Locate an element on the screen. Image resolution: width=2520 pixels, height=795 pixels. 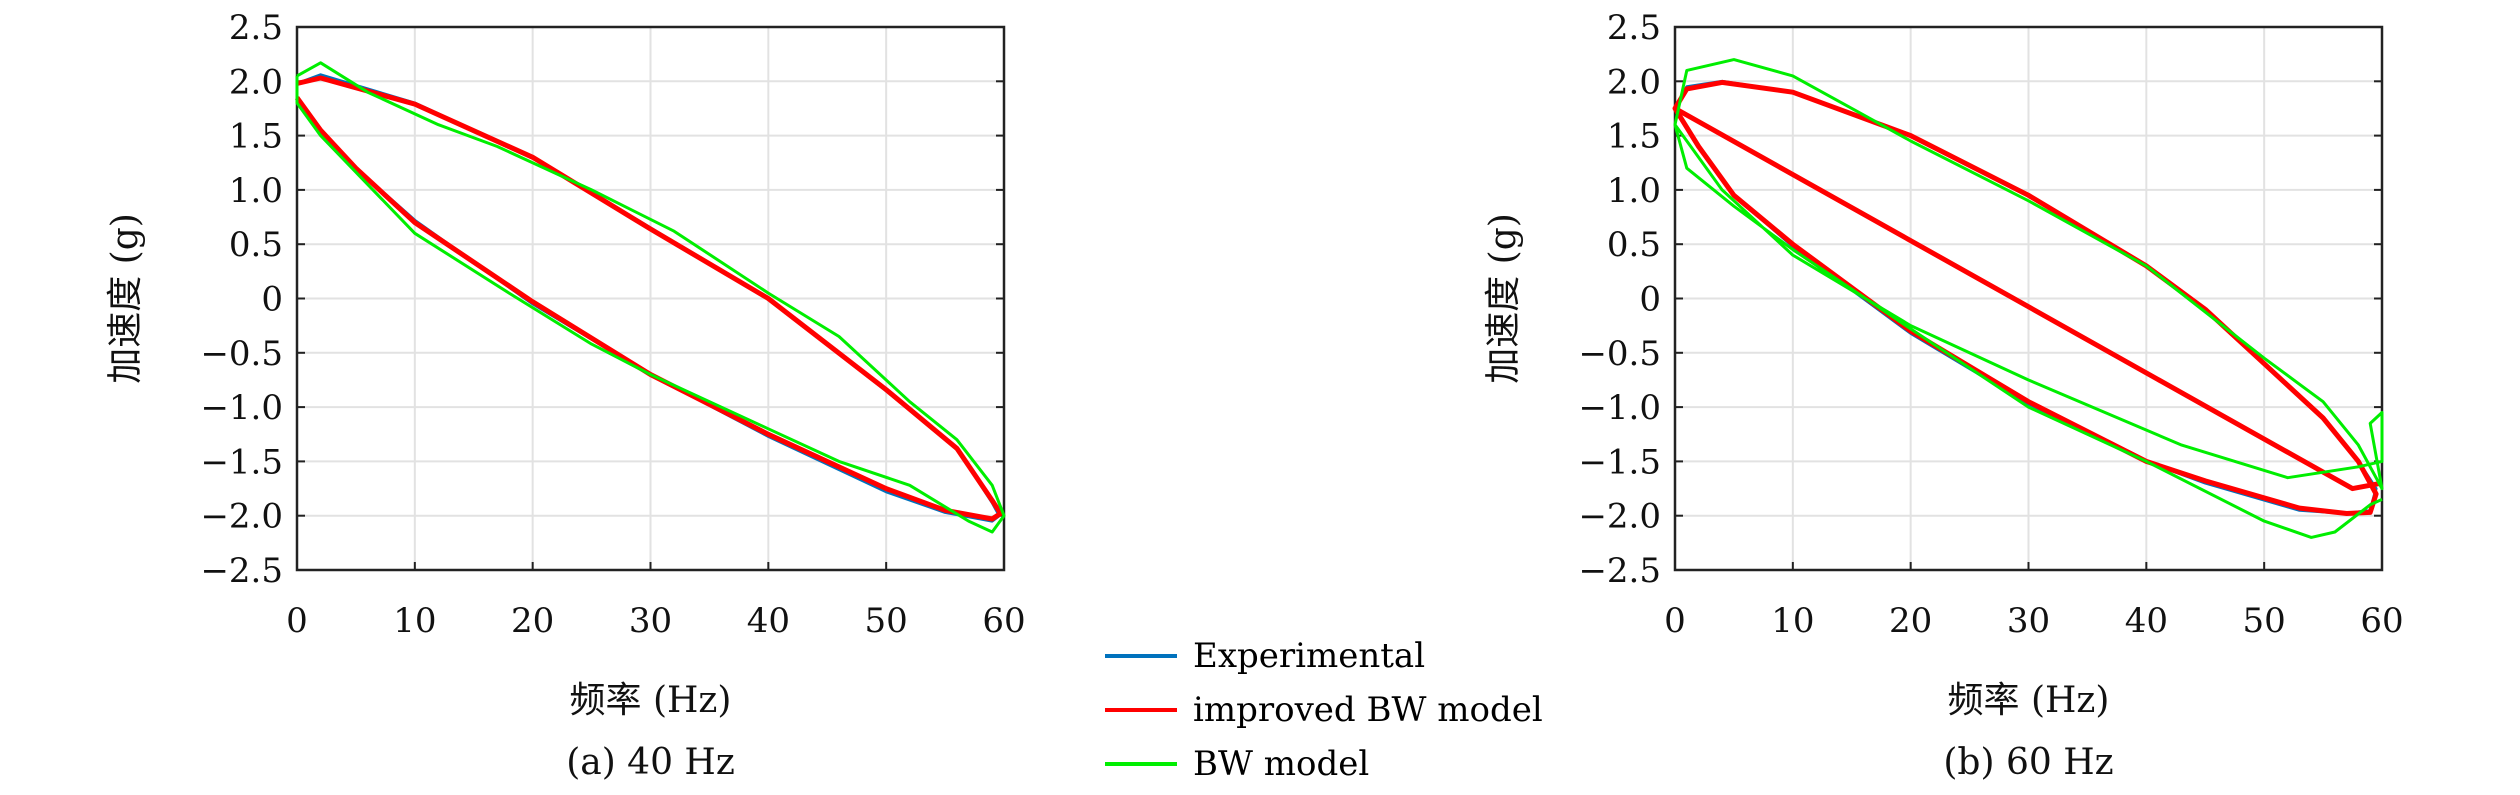
legend-label: BW model is located at coordinates (1281, 764).